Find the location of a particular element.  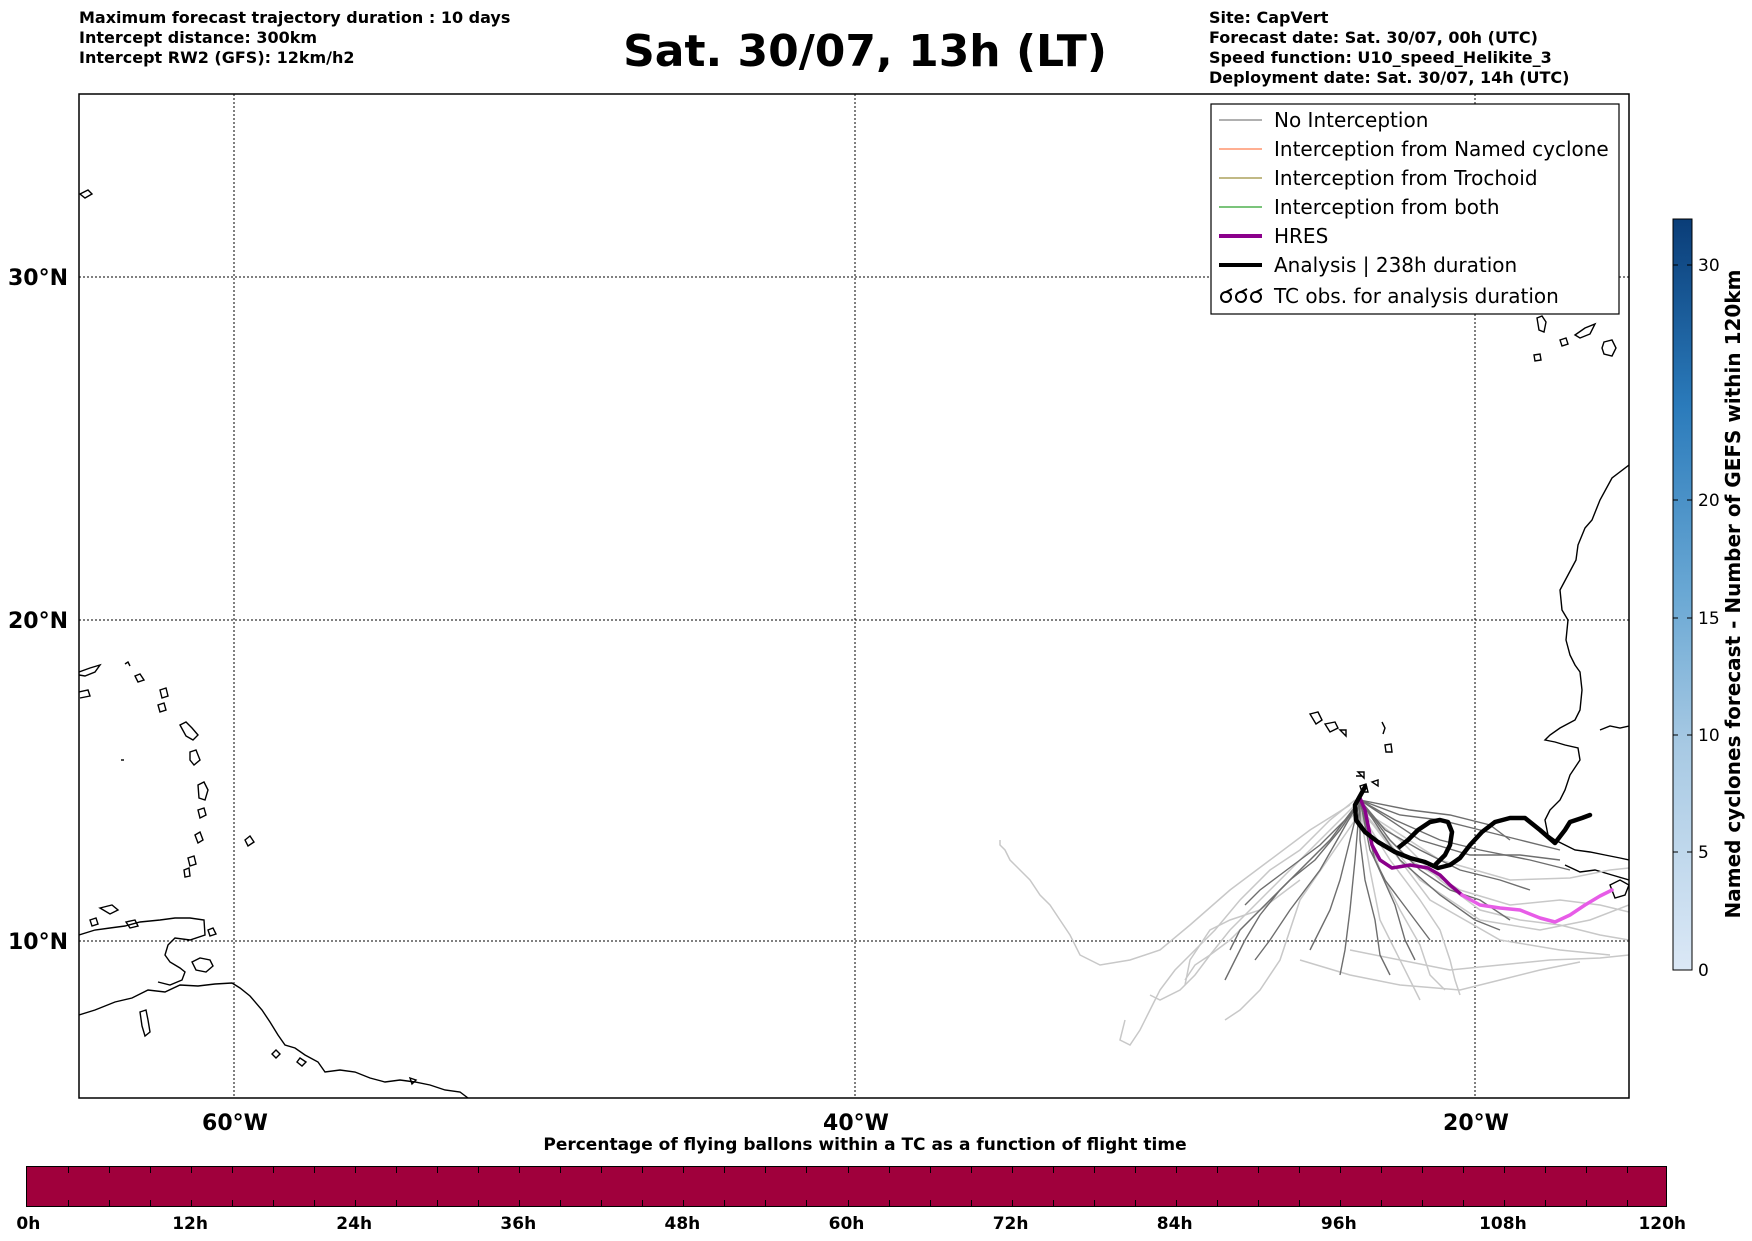

flight-time-tick-label: 36h is located at coordinates (518, 1224).